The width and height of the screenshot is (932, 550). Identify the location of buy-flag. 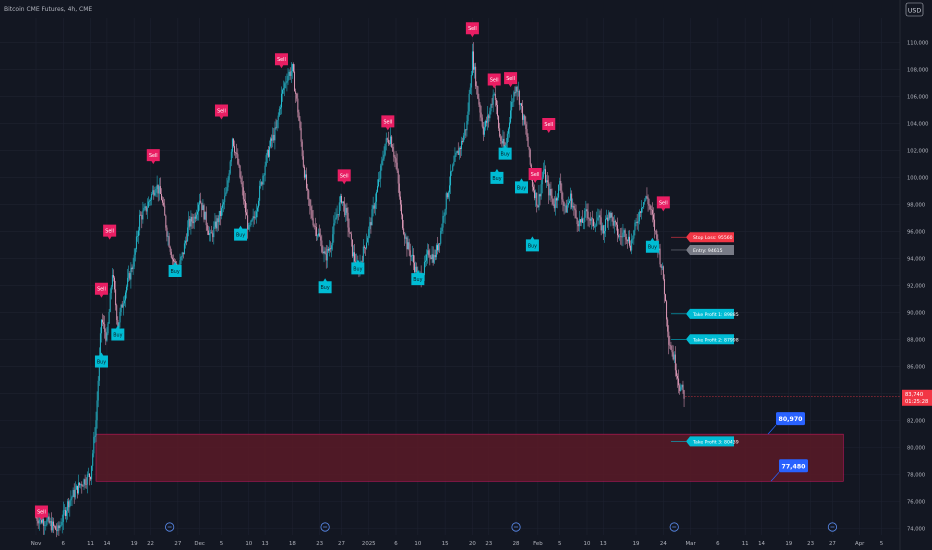
(325, 286).